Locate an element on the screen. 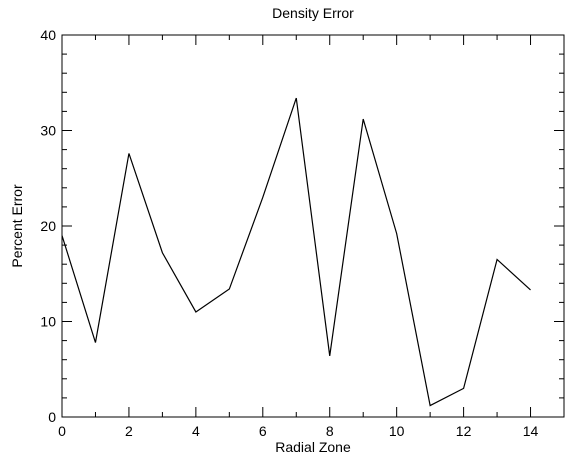 The image size is (583, 461). chart-title: Density Error is located at coordinates (313, 13).